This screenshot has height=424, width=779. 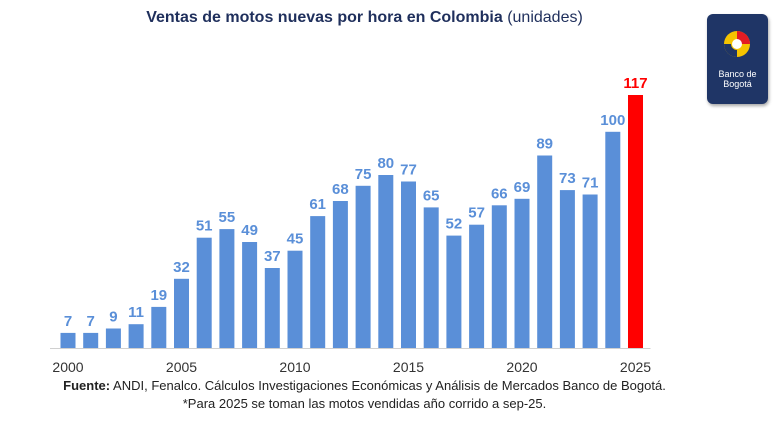 What do you see at coordinates (522, 273) in the screenshot?
I see `bar-2020` at bounding box center [522, 273].